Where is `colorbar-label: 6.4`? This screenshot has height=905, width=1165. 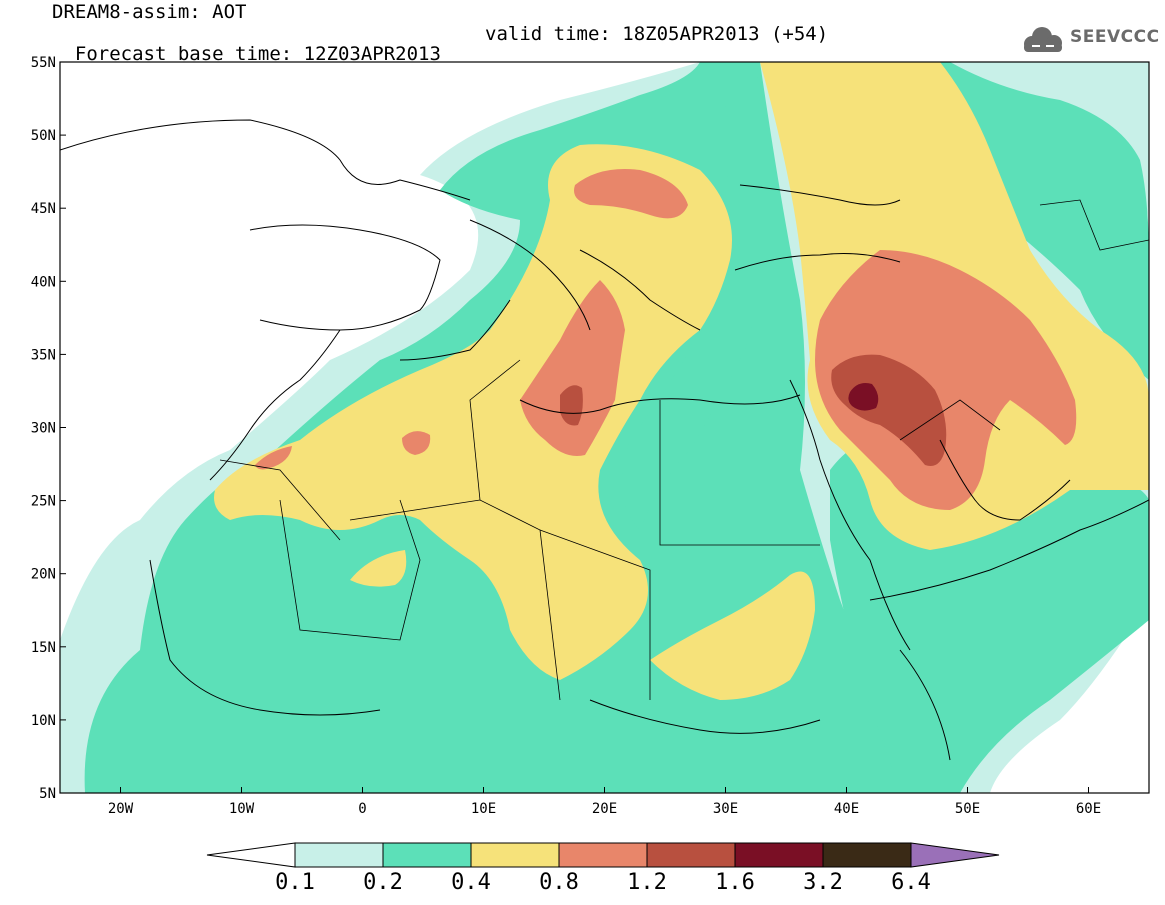 colorbar-label: 6.4 is located at coordinates (911, 882).